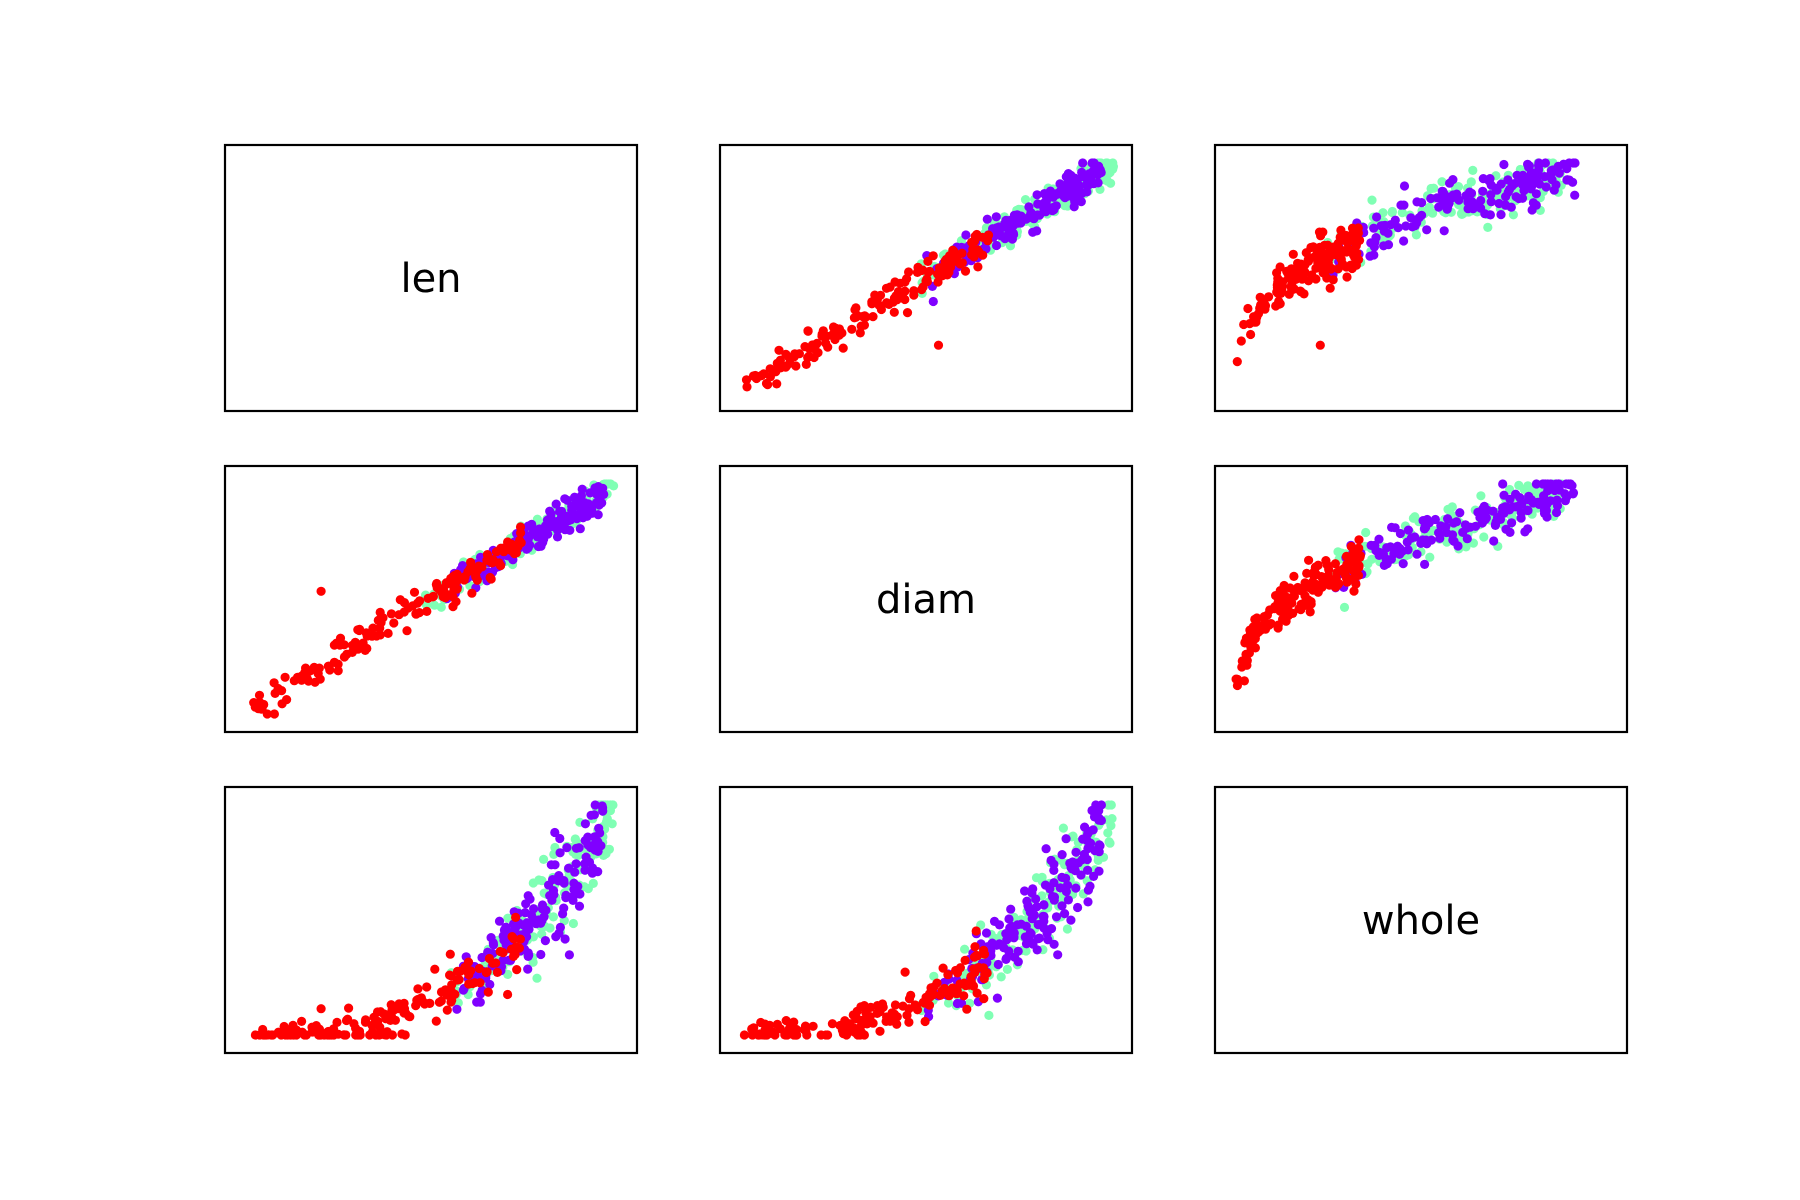 This screenshot has height=1200, width=1800. I want to click on panel-diam-vs-len, so click(431, 599).